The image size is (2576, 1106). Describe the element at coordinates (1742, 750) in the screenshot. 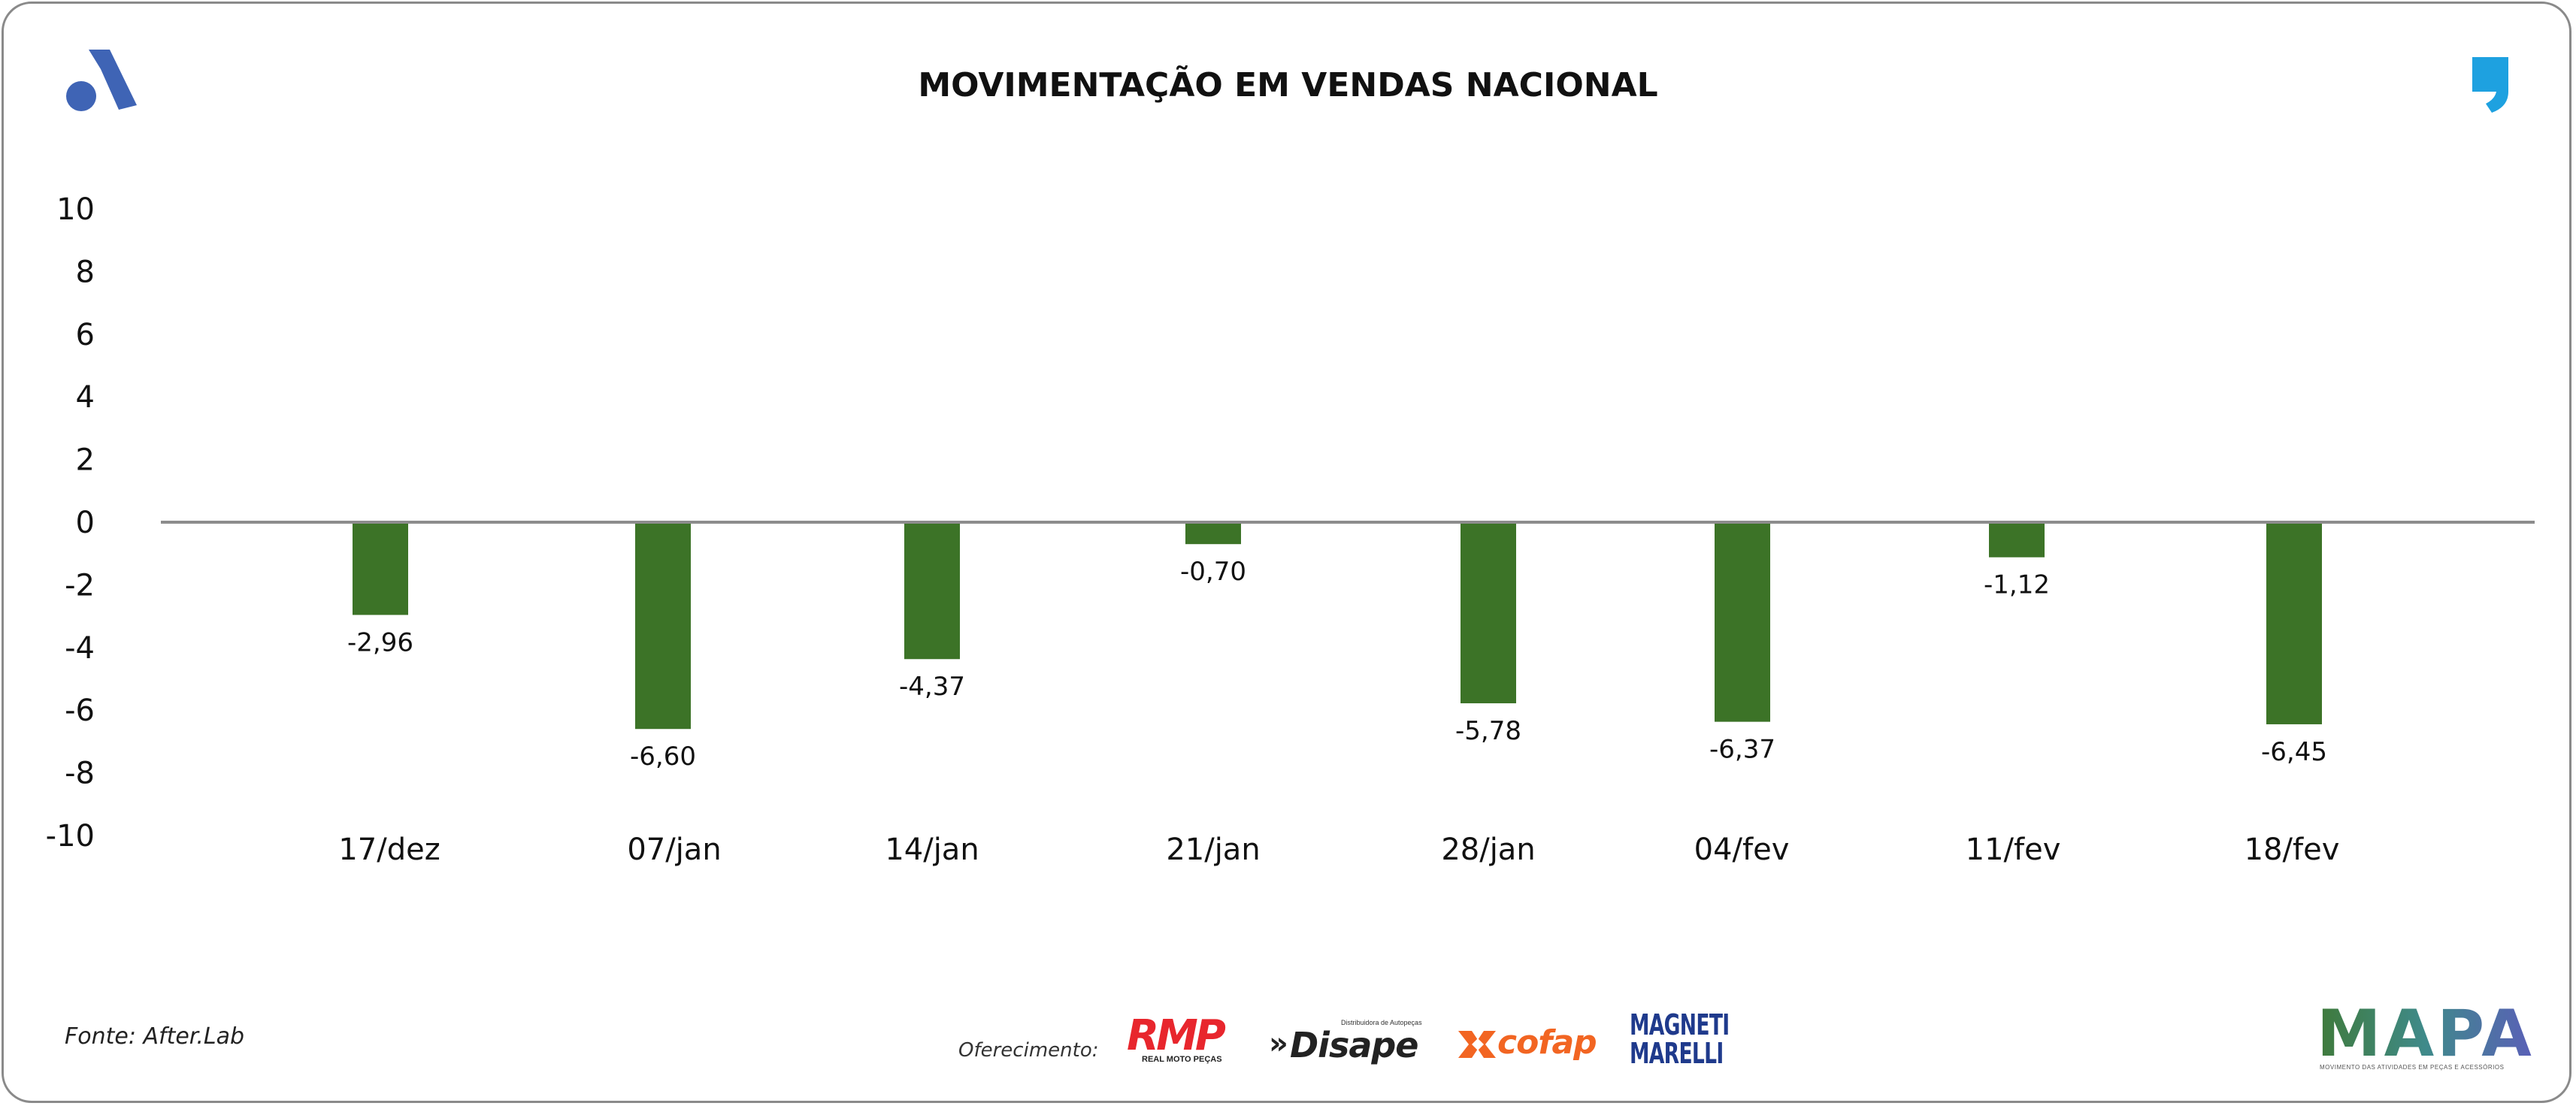

I see `bar-value-label: -6,37` at that location.